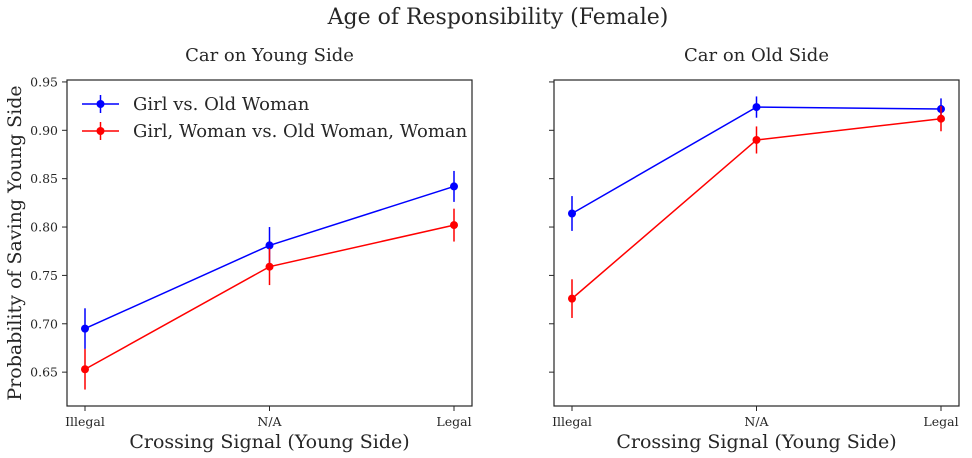 The width and height of the screenshot is (972, 458). What do you see at coordinates (44, 372) in the screenshot?
I see `y-tick-label: 0.65` at bounding box center [44, 372].